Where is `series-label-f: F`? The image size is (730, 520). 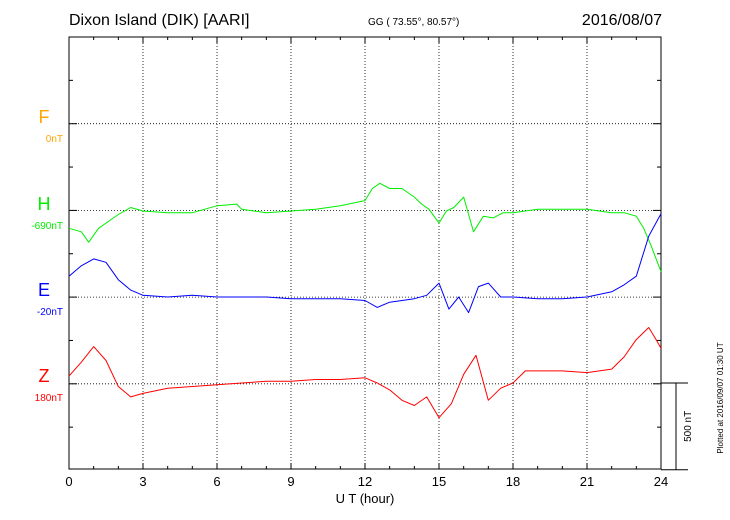 series-label-f: F is located at coordinates (44, 117).